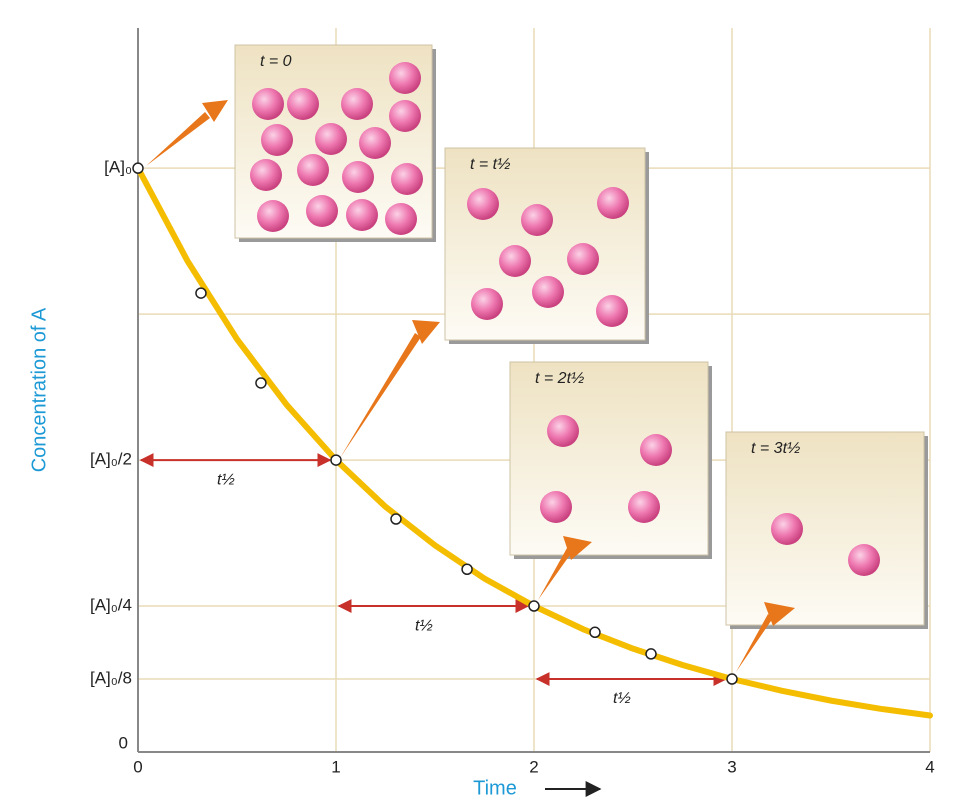  Describe the element at coordinates (118, 167) in the screenshot. I see `y-tick-label: [A]₀` at that location.